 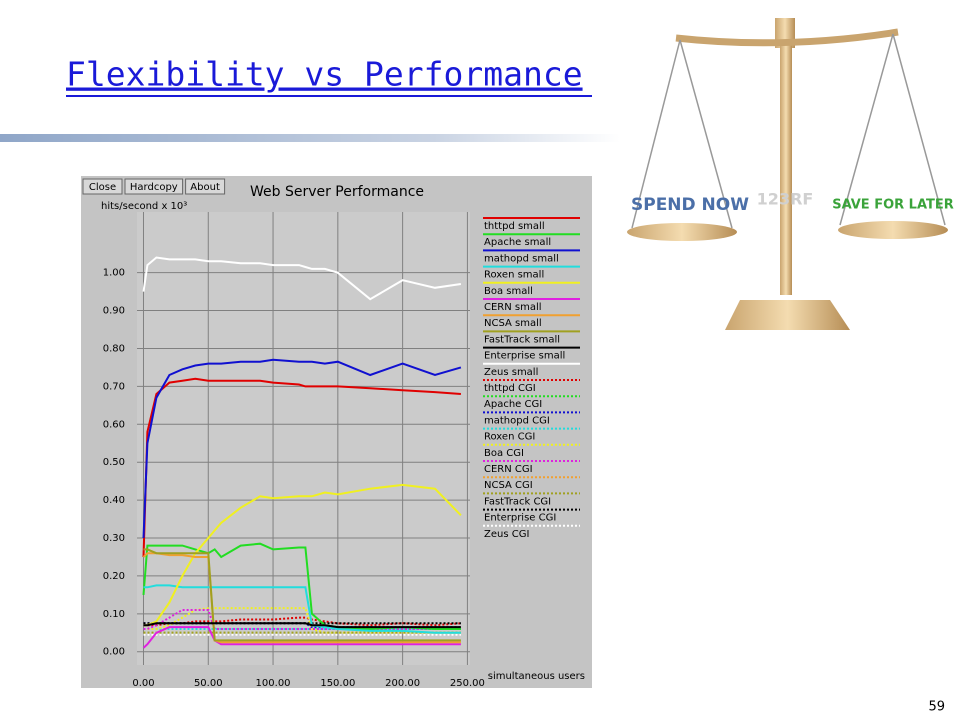 I want to click on title-rule, so click(x=310, y=138).